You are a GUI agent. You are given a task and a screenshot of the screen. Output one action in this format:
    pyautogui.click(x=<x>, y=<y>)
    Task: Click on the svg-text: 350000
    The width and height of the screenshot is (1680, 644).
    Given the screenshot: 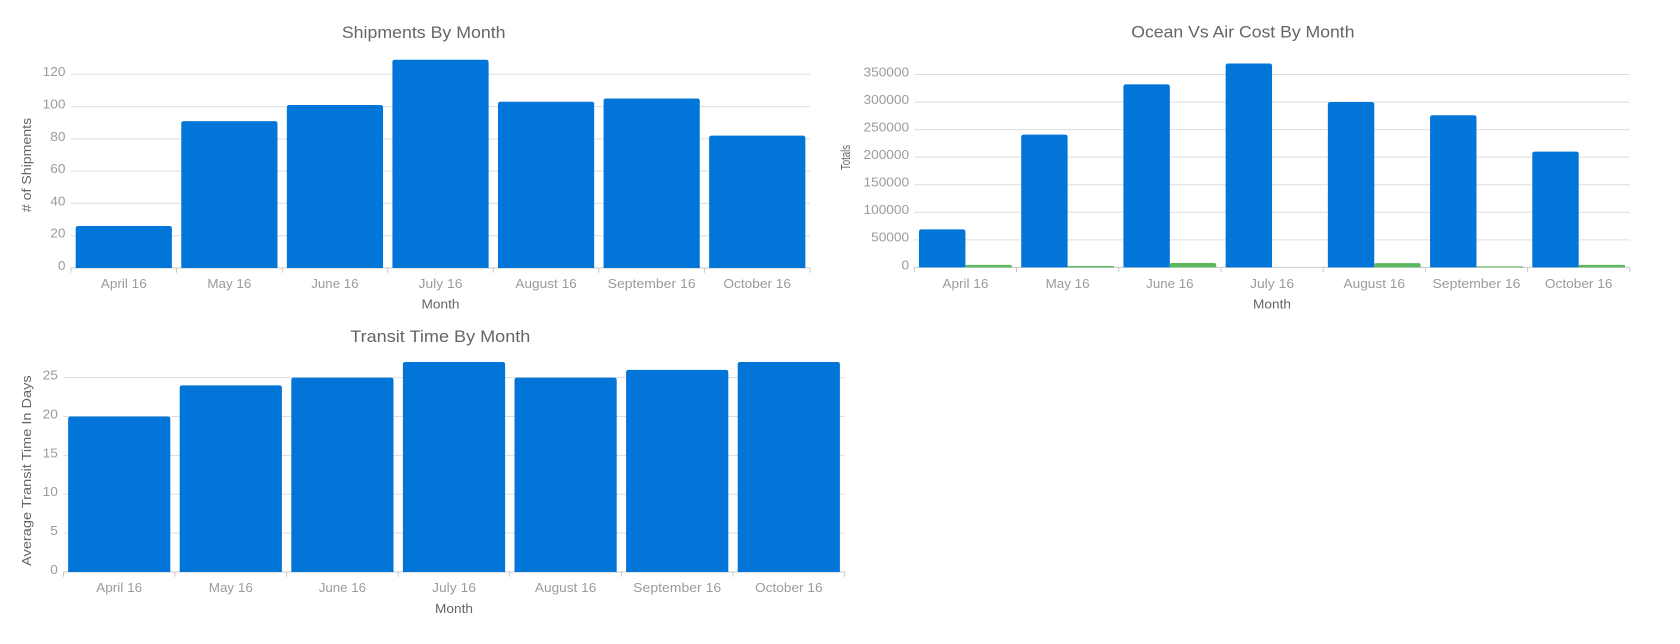 What is the action you would take?
    pyautogui.click(x=887, y=72)
    